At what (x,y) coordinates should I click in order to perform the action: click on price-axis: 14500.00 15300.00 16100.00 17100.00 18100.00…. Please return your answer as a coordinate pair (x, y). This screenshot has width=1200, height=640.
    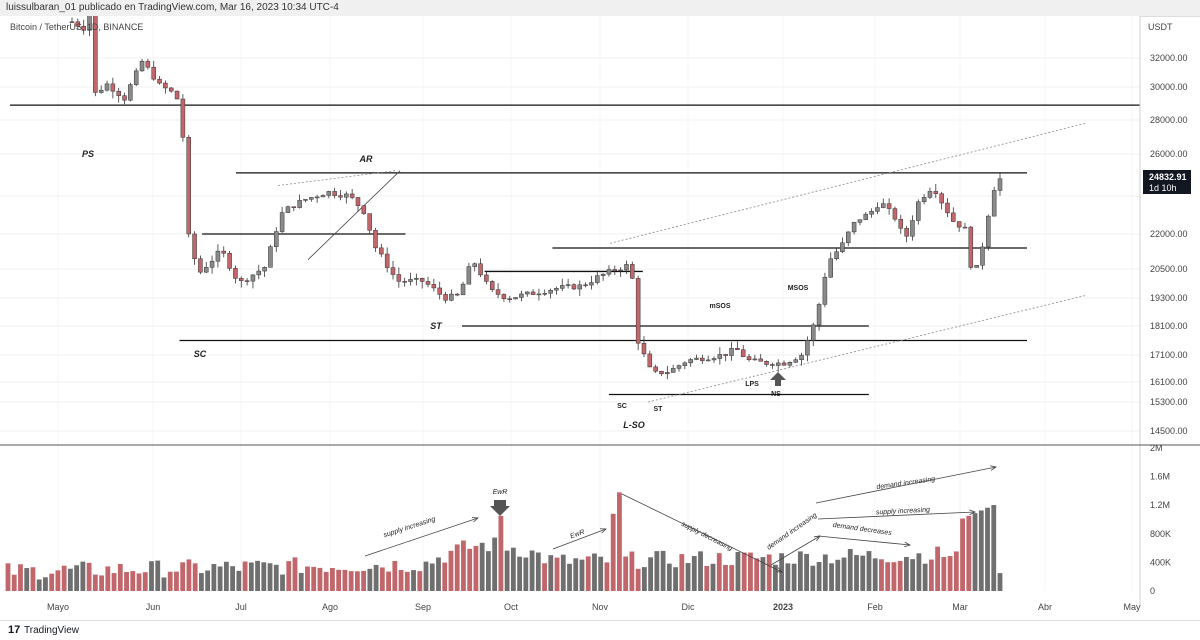
    Looking at the image, I should click on (1169, 244).